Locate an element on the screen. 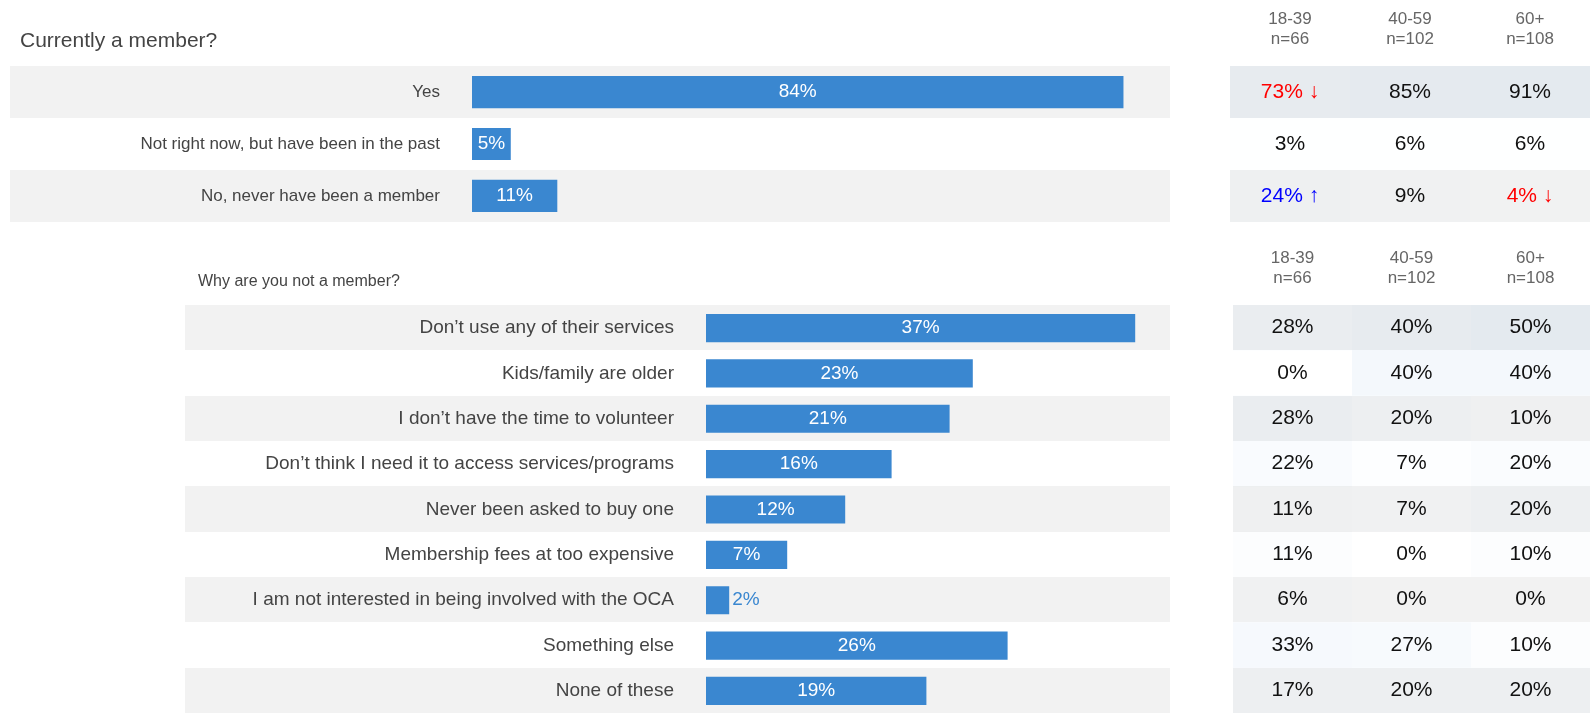 This screenshot has width=1590, height=717. data-label: 21% is located at coordinates (827, 417).